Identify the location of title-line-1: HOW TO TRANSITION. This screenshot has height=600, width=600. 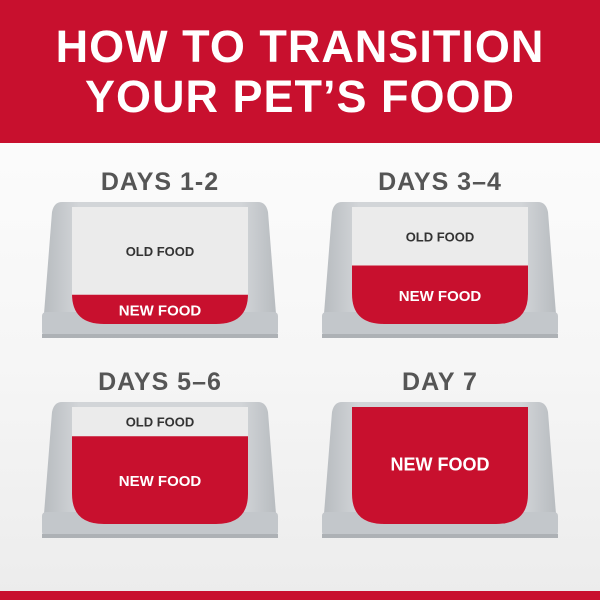
(300, 46).